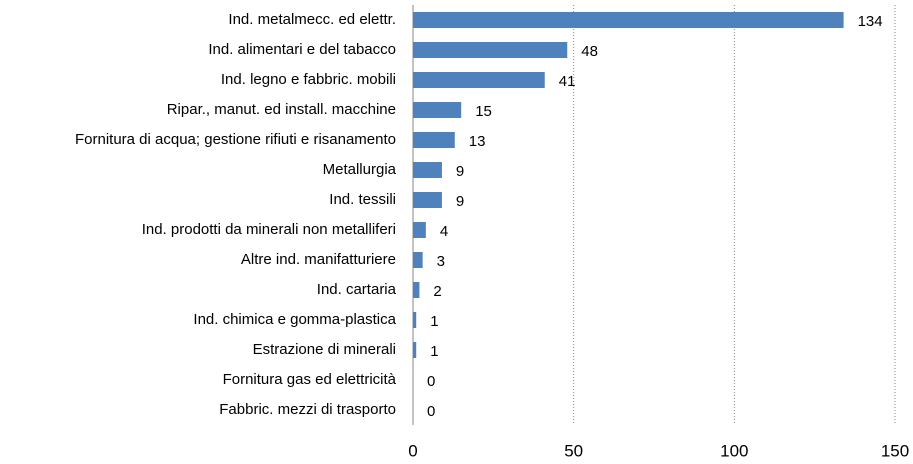 The image size is (913, 464). What do you see at coordinates (477, 141) in the screenshot?
I see `data-label: 13` at bounding box center [477, 141].